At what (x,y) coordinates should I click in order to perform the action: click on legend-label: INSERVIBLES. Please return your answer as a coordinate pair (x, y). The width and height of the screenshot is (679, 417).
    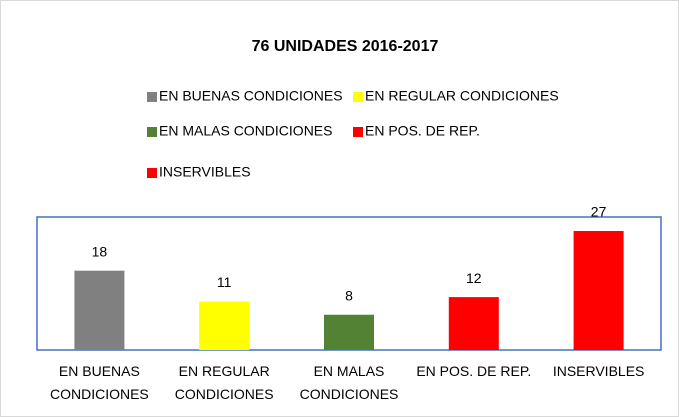
    Looking at the image, I should click on (205, 172).